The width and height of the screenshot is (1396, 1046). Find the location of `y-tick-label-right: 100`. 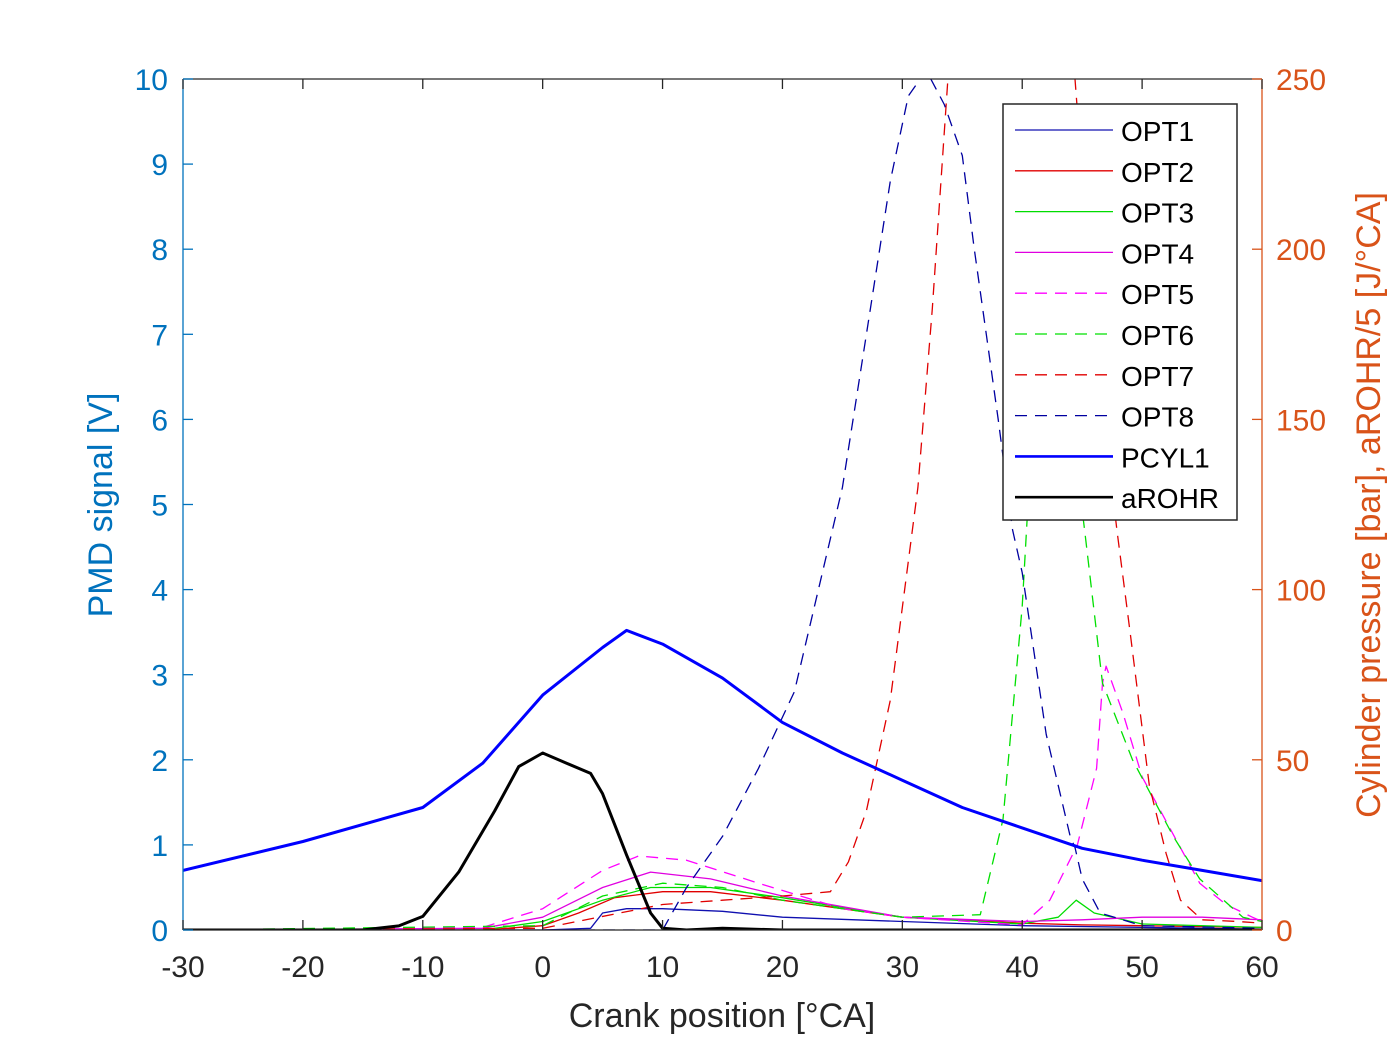

y-tick-label-right: 100 is located at coordinates (1301, 591).